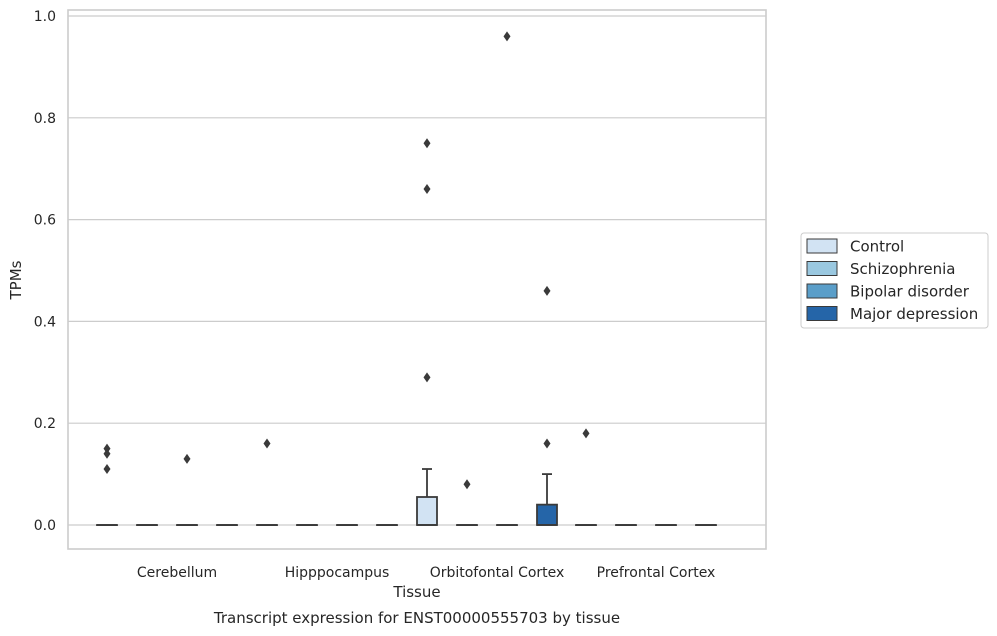 Image resolution: width=997 pixels, height=636 pixels. What do you see at coordinates (45, 221) in the screenshot?
I see `y-tick-label: 0.6` at bounding box center [45, 221].